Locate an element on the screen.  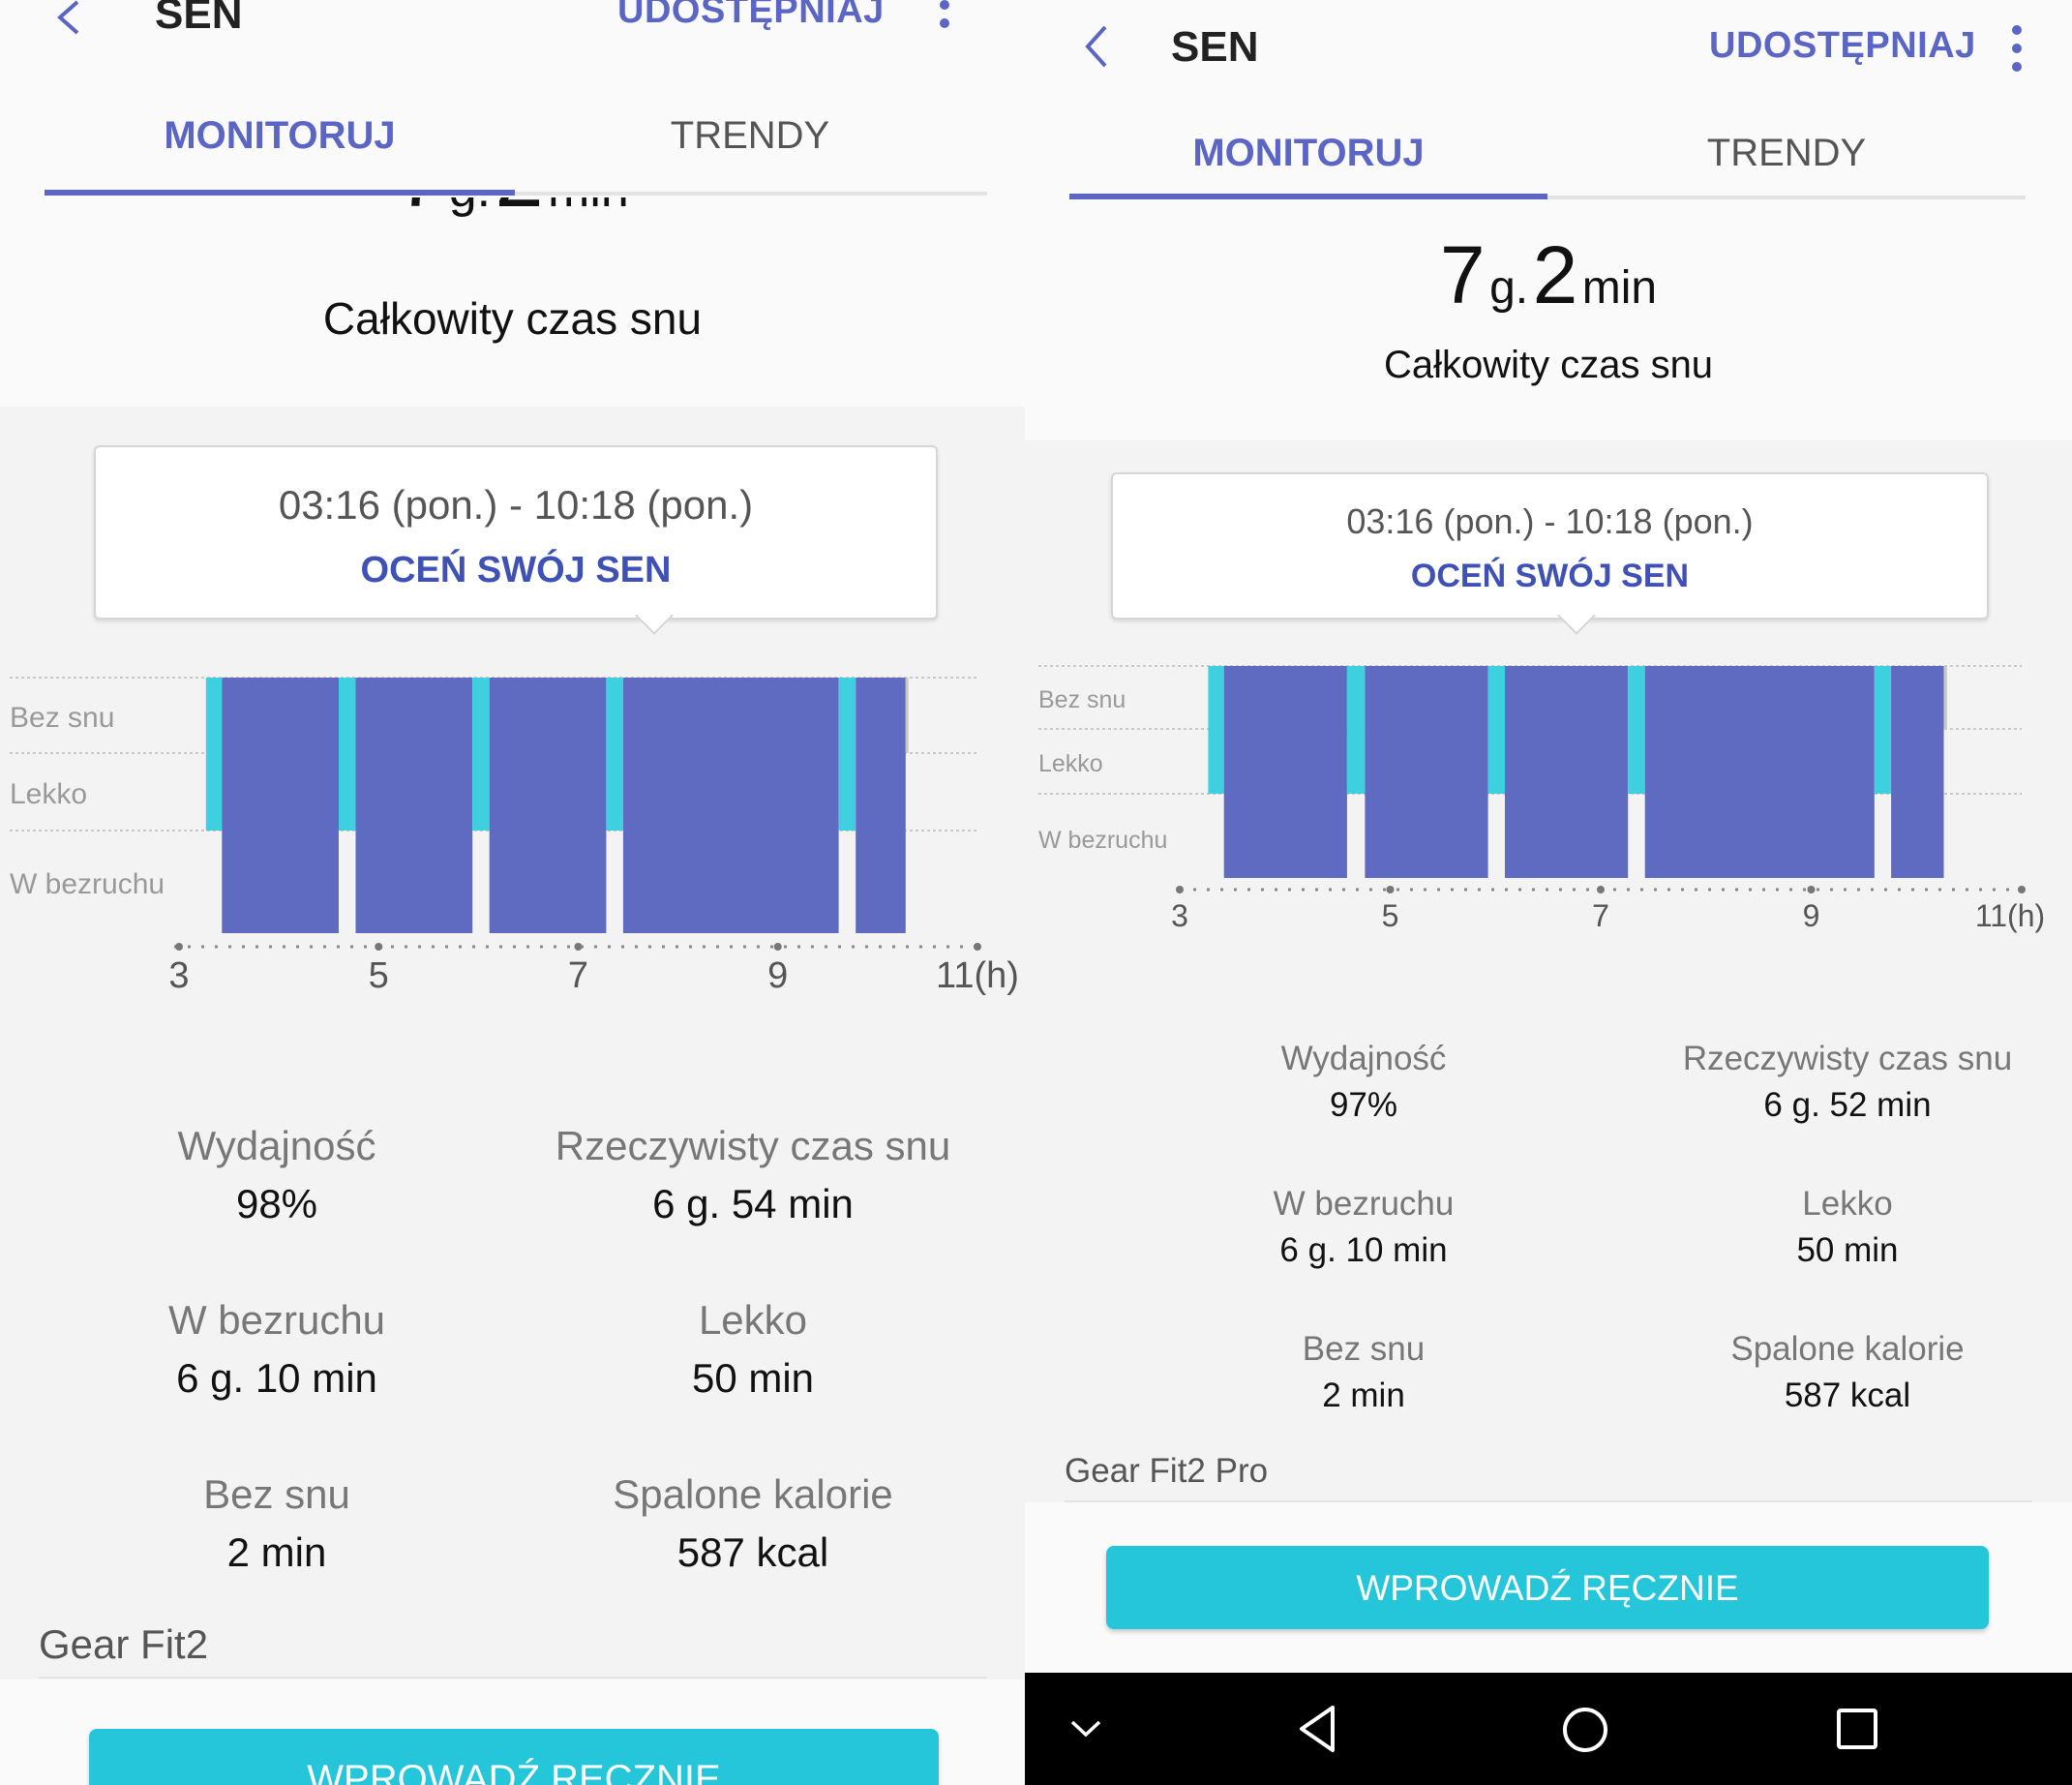
x-tick-label: 3 is located at coordinates (1179, 916).